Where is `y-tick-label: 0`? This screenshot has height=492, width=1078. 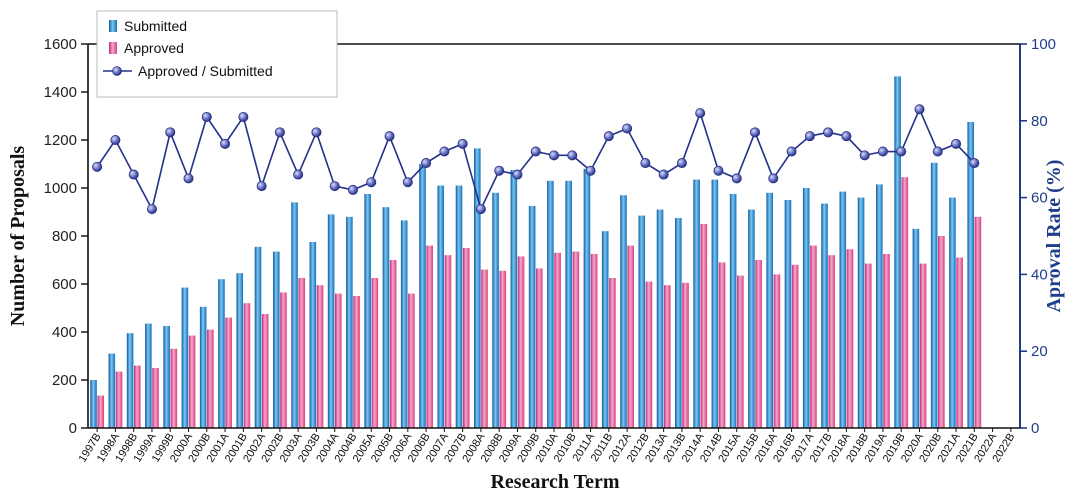
y-tick-label: 0 is located at coordinates (73, 428).